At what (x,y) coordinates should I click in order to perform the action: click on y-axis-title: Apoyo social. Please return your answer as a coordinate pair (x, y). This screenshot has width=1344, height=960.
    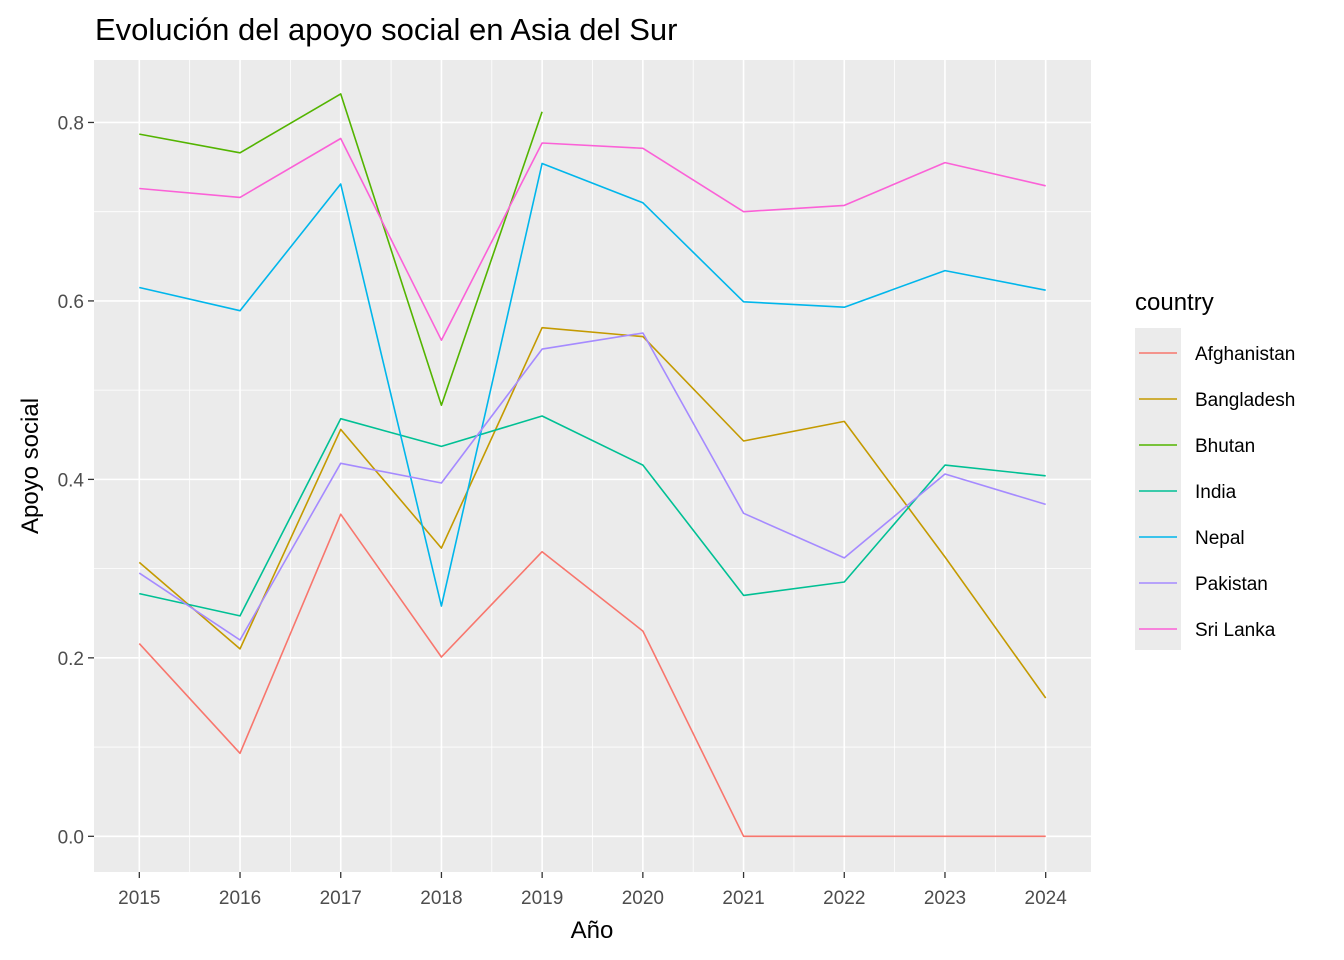
    Looking at the image, I should click on (30, 466).